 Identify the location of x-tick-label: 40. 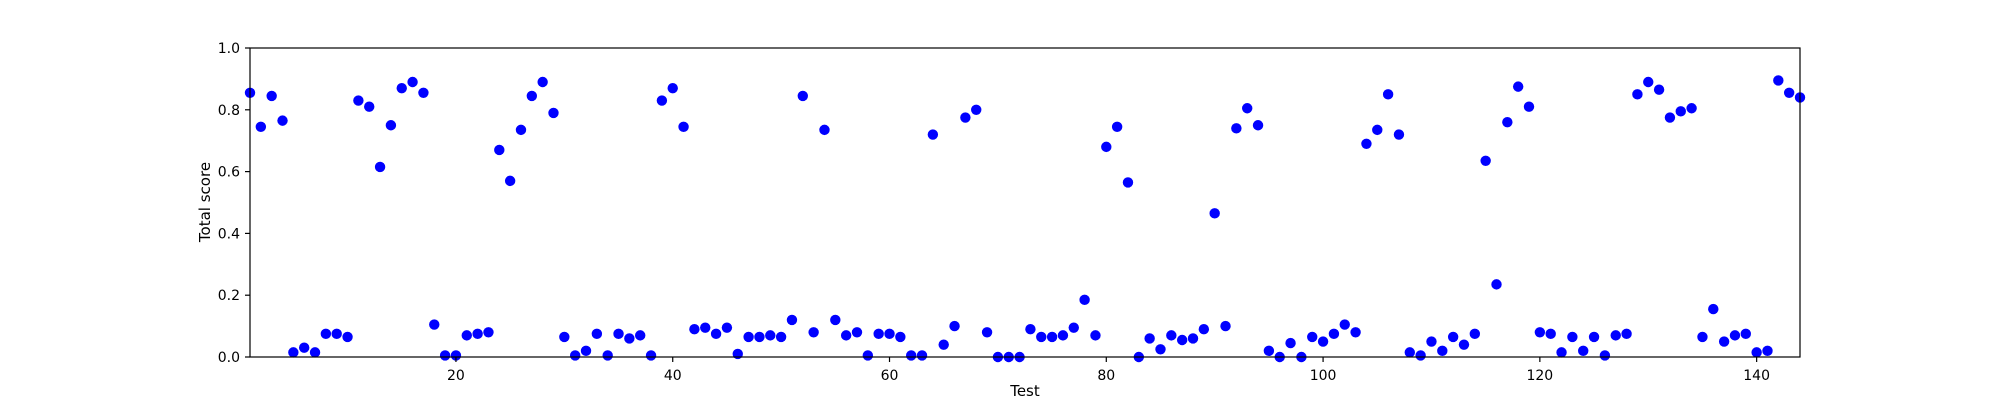
(673, 376).